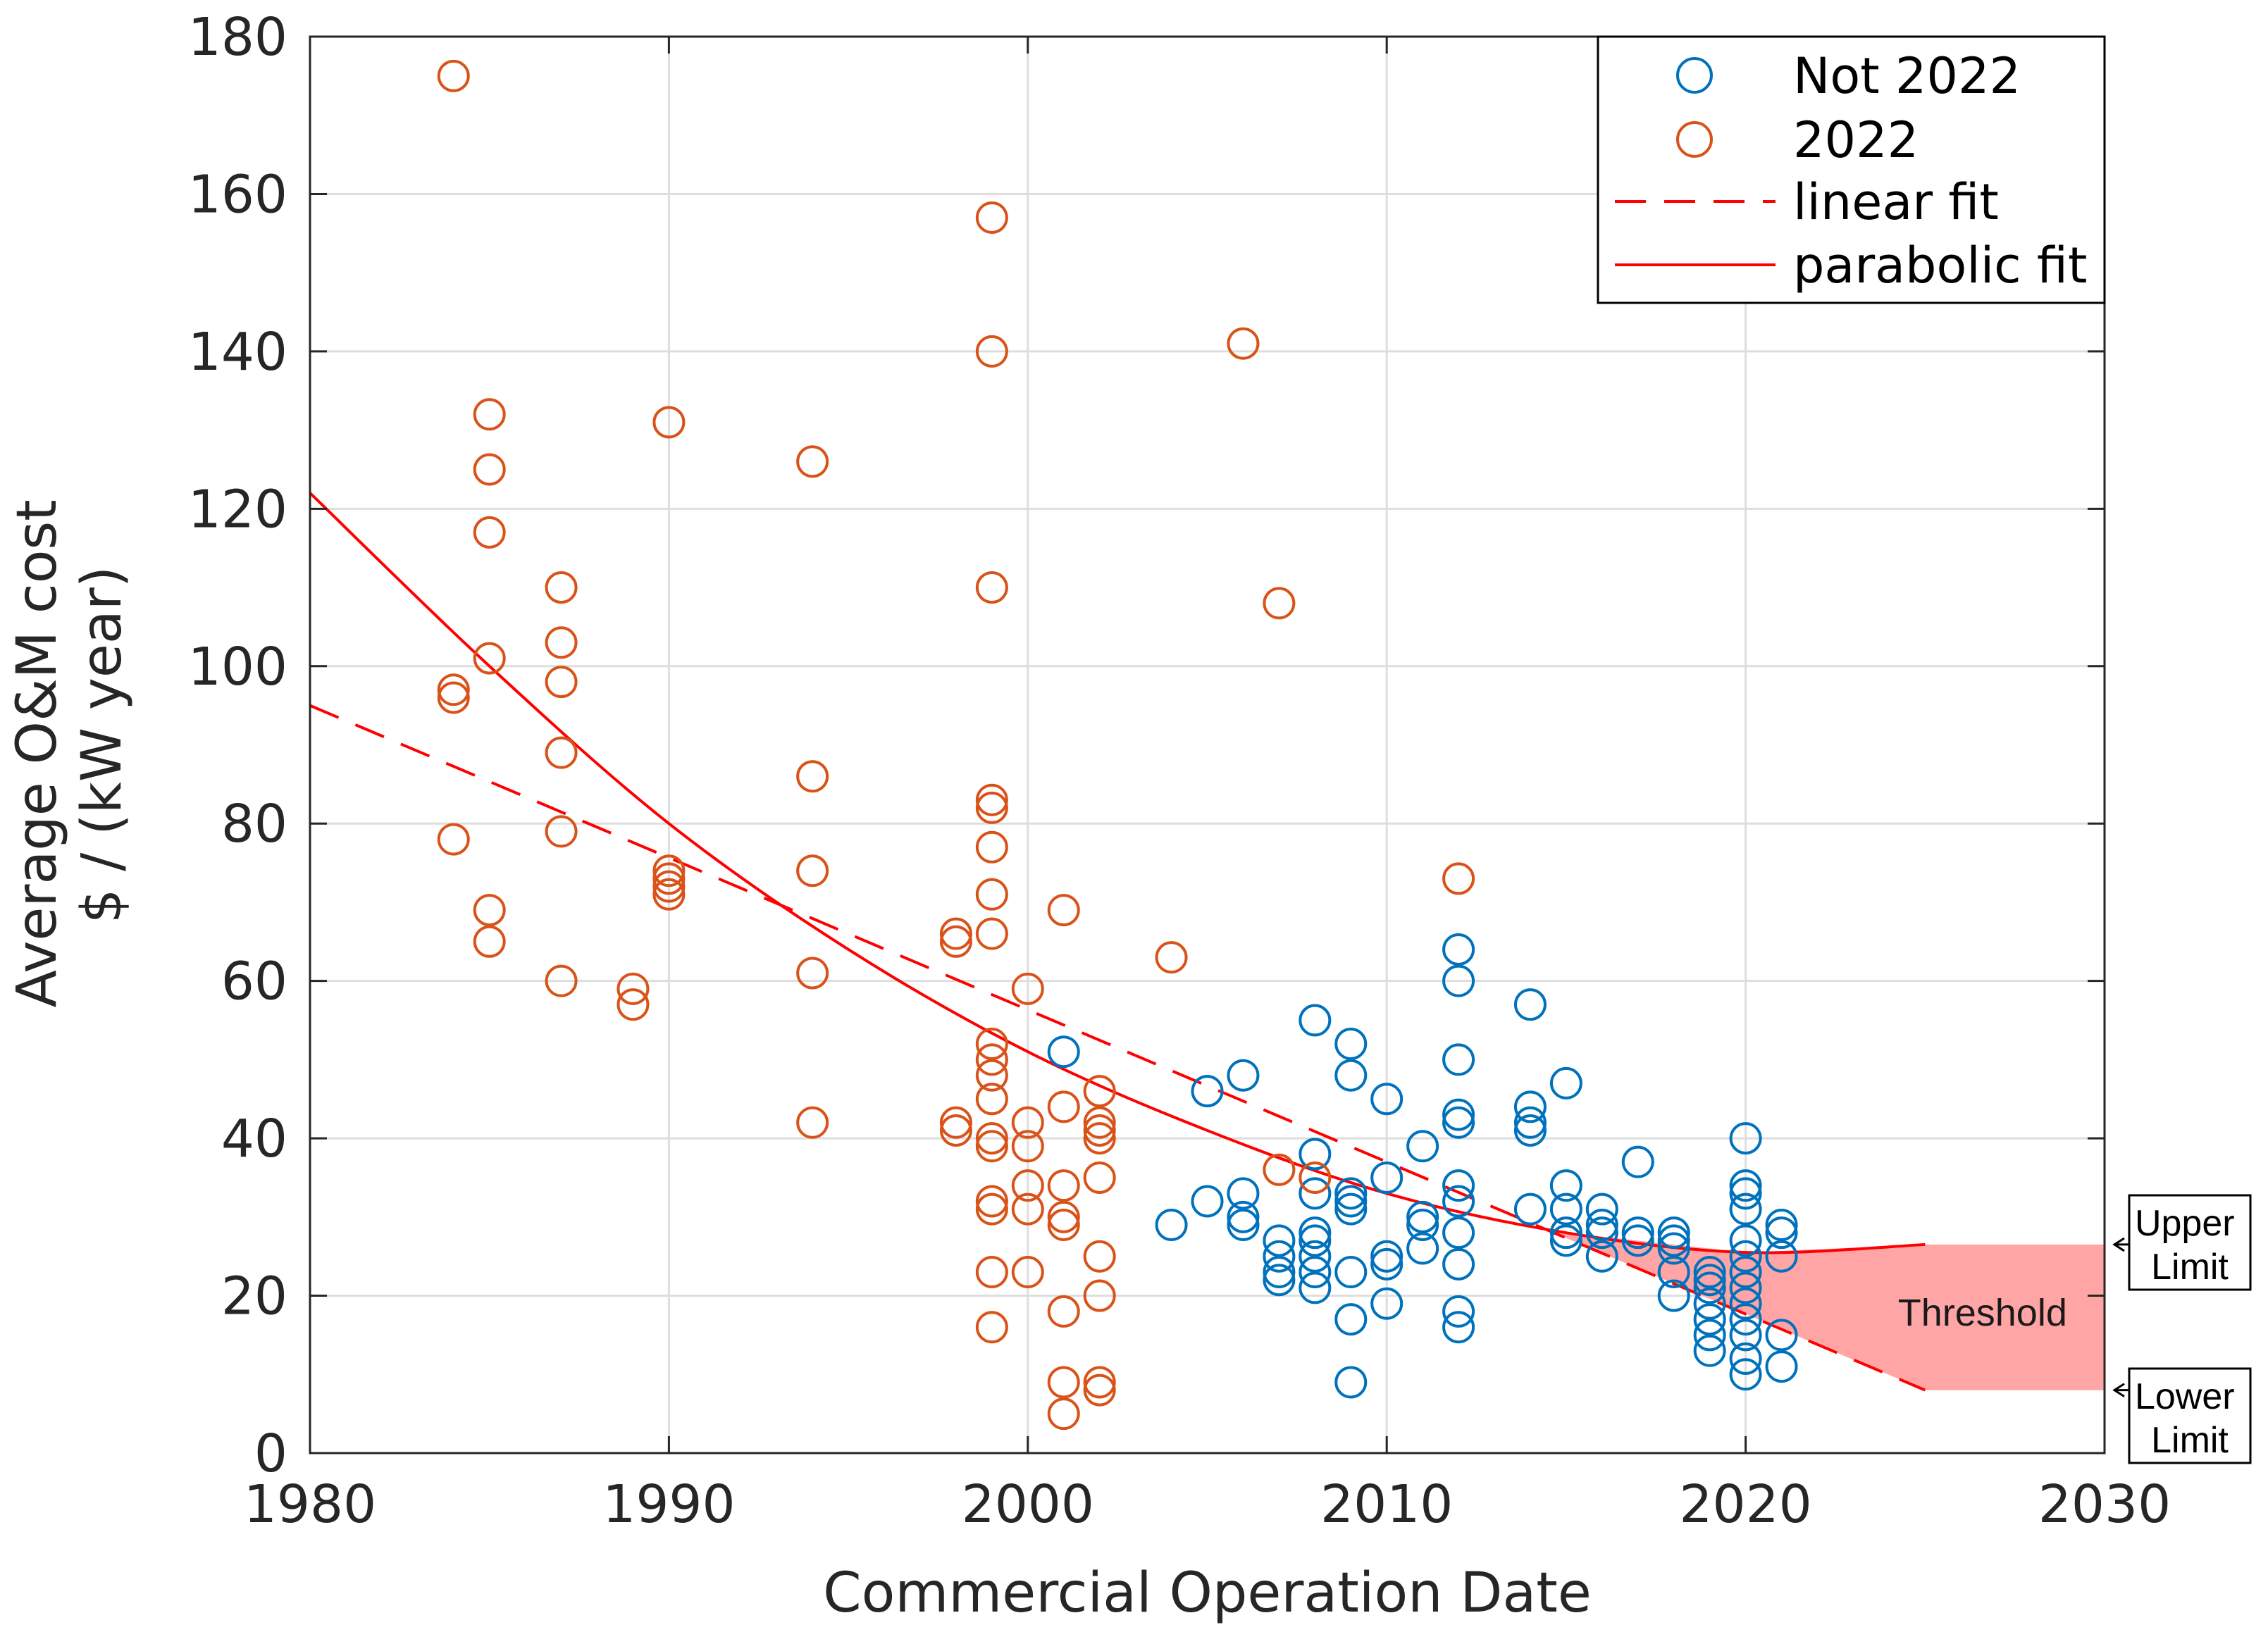  Describe the element at coordinates (2190, 1242) in the screenshot. I see `upper-limit-box` at that location.